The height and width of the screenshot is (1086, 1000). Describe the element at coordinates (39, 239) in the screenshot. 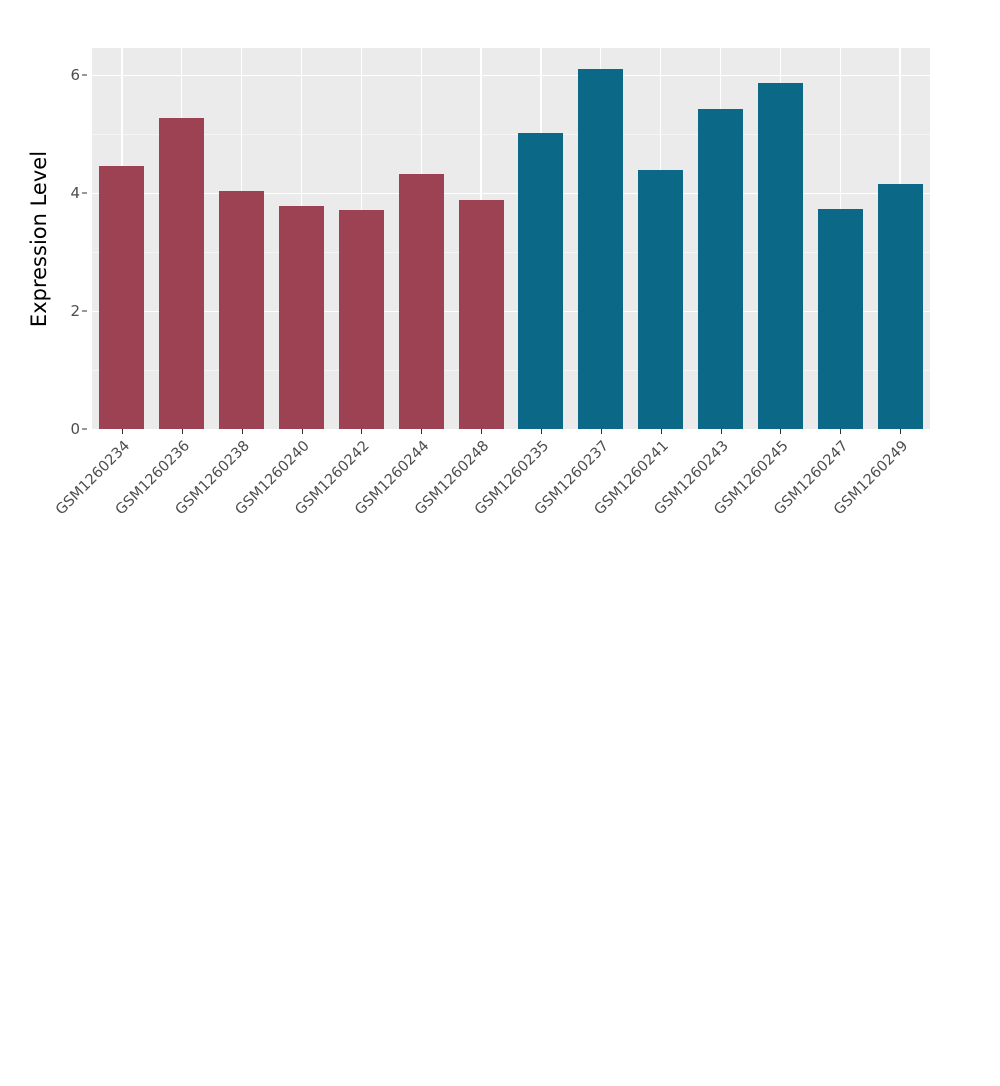

I see `y-axis-title: Expression Level` at that location.